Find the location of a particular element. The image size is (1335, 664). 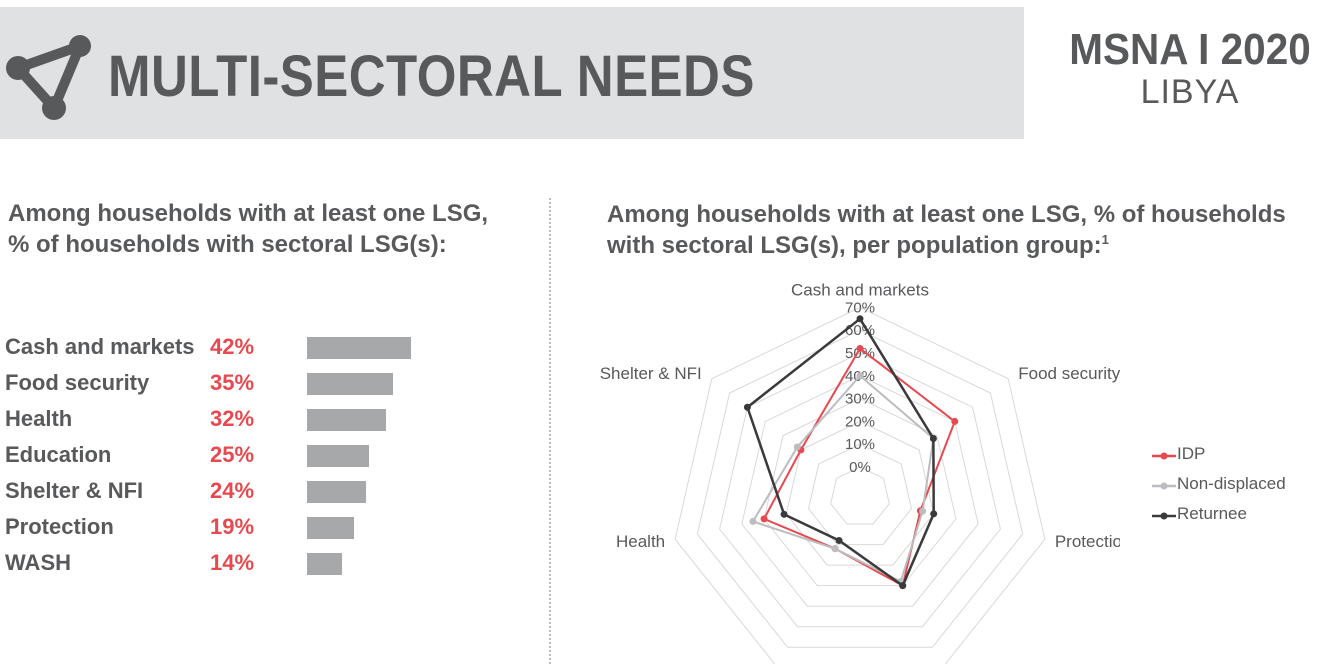

bar-value-label: 14% is located at coordinates (232, 562).